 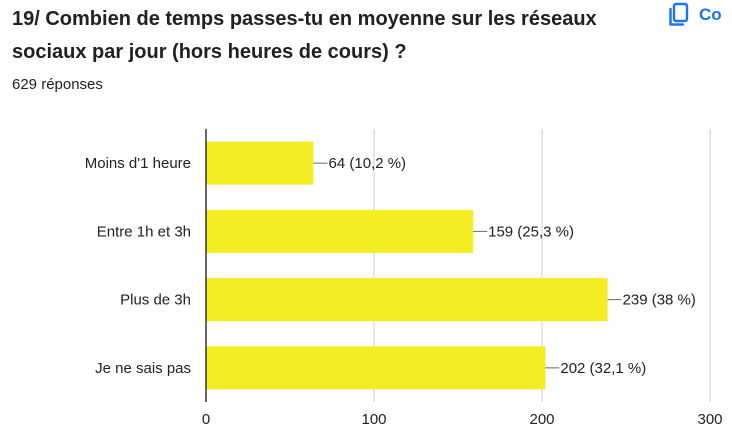 I want to click on copy-label: Co, so click(x=710, y=14).